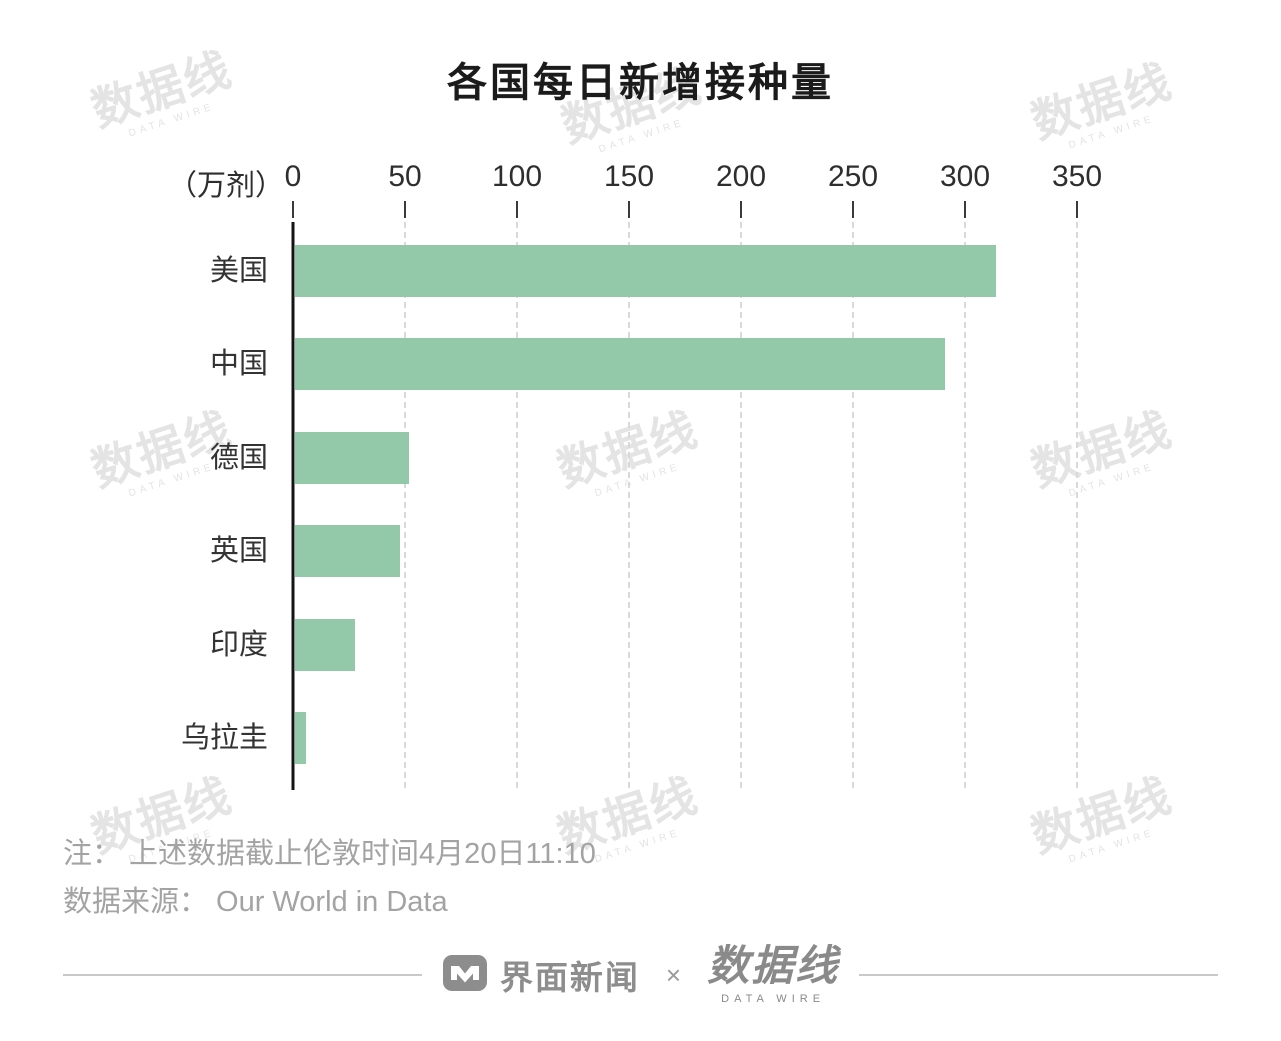 This screenshot has height=1041, width=1281. What do you see at coordinates (641, 975) in the screenshot?
I see `footer: 界面新闻 × 数据线 DATA WIRE` at bounding box center [641, 975].